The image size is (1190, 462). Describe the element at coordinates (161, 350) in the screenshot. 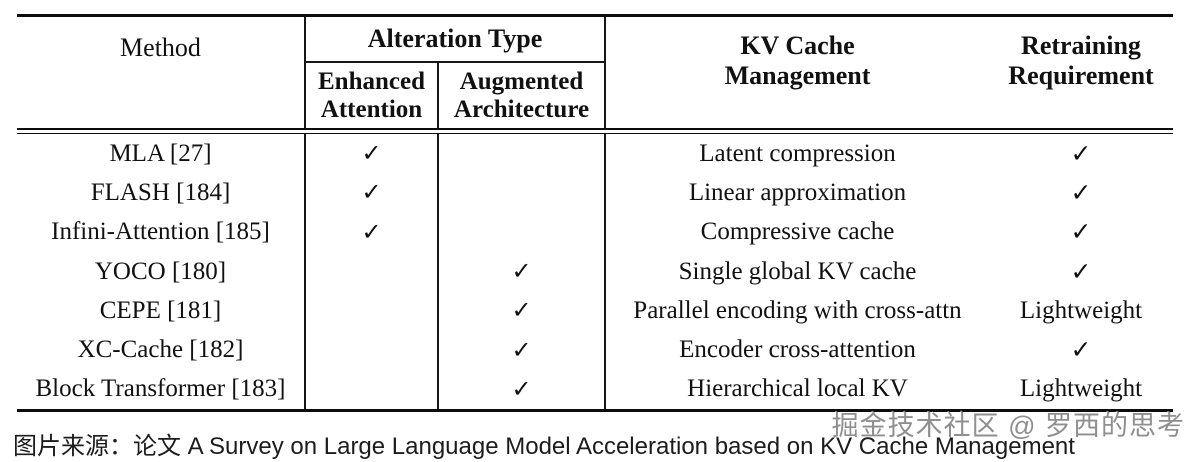

I see `method-cell: XC-Cache [182]` at that location.